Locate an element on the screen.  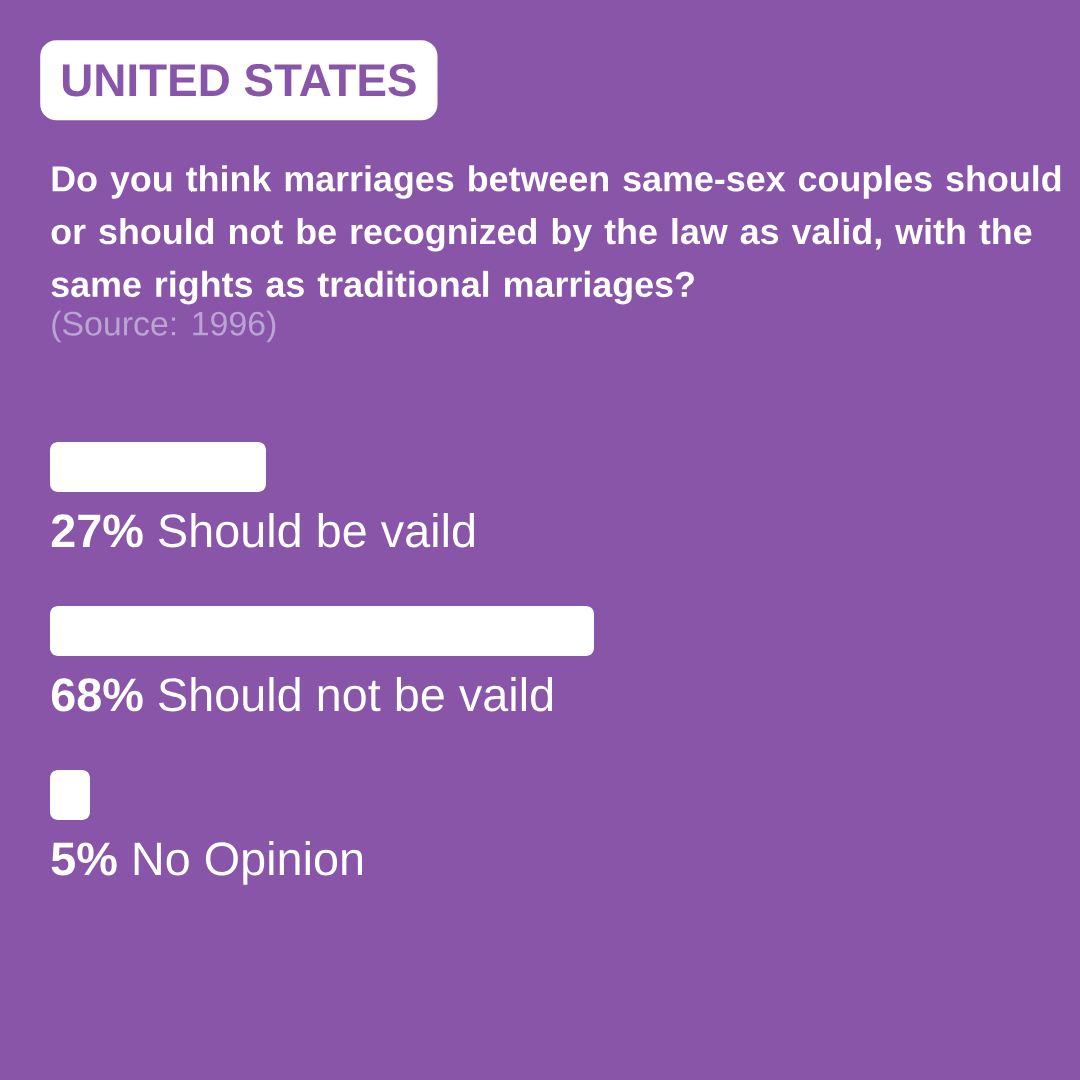
chart-subtitle: Do you think marriages between same-sex couples should or should not be recognized by the law as valid, with the same rights as traditional marriages? is located at coordinates (556, 235).